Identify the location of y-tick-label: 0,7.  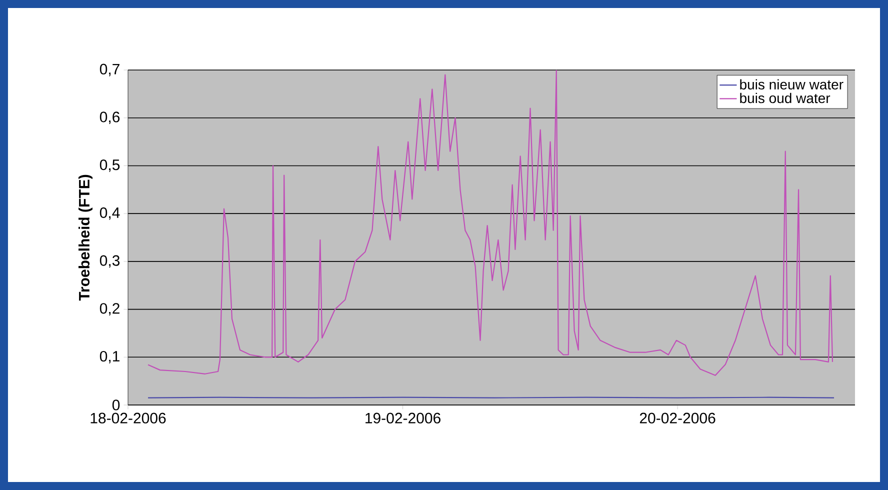
(110, 70).